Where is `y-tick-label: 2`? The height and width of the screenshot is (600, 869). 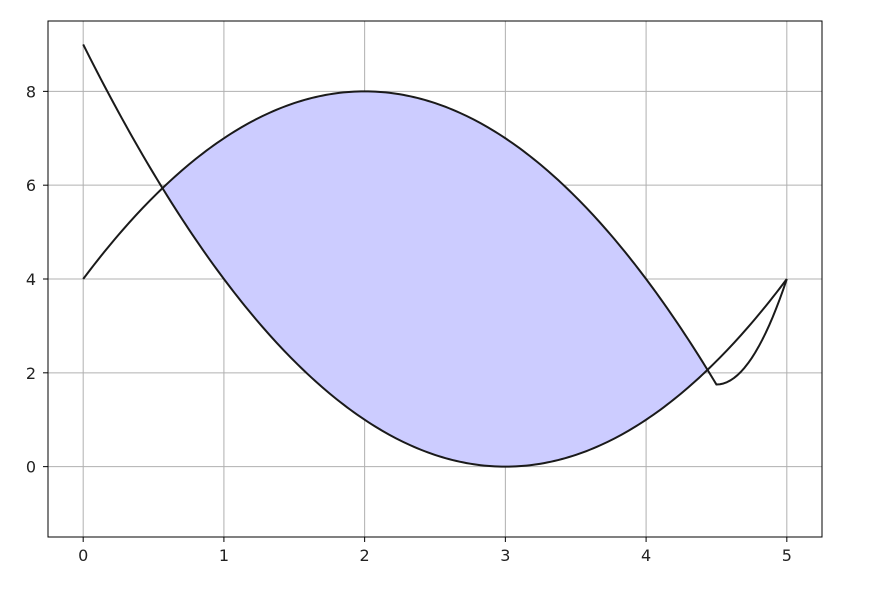 y-tick-label: 2 is located at coordinates (31, 373).